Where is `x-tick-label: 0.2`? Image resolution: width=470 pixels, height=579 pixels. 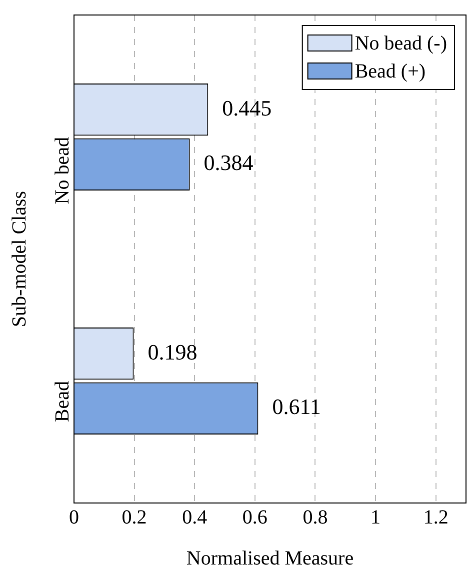 x-tick-label: 0.2 is located at coordinates (134, 517).